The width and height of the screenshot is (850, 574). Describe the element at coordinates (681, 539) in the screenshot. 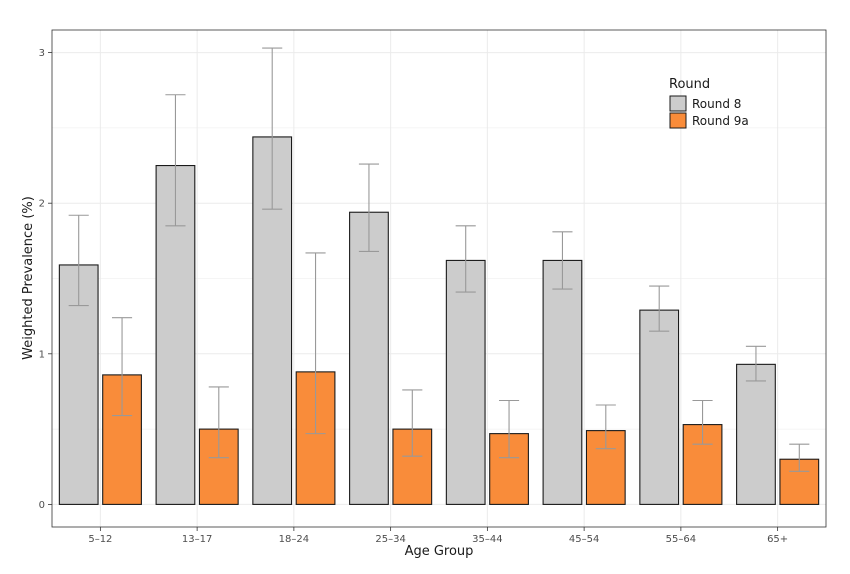

I see `x-tick-label: 55–64` at that location.